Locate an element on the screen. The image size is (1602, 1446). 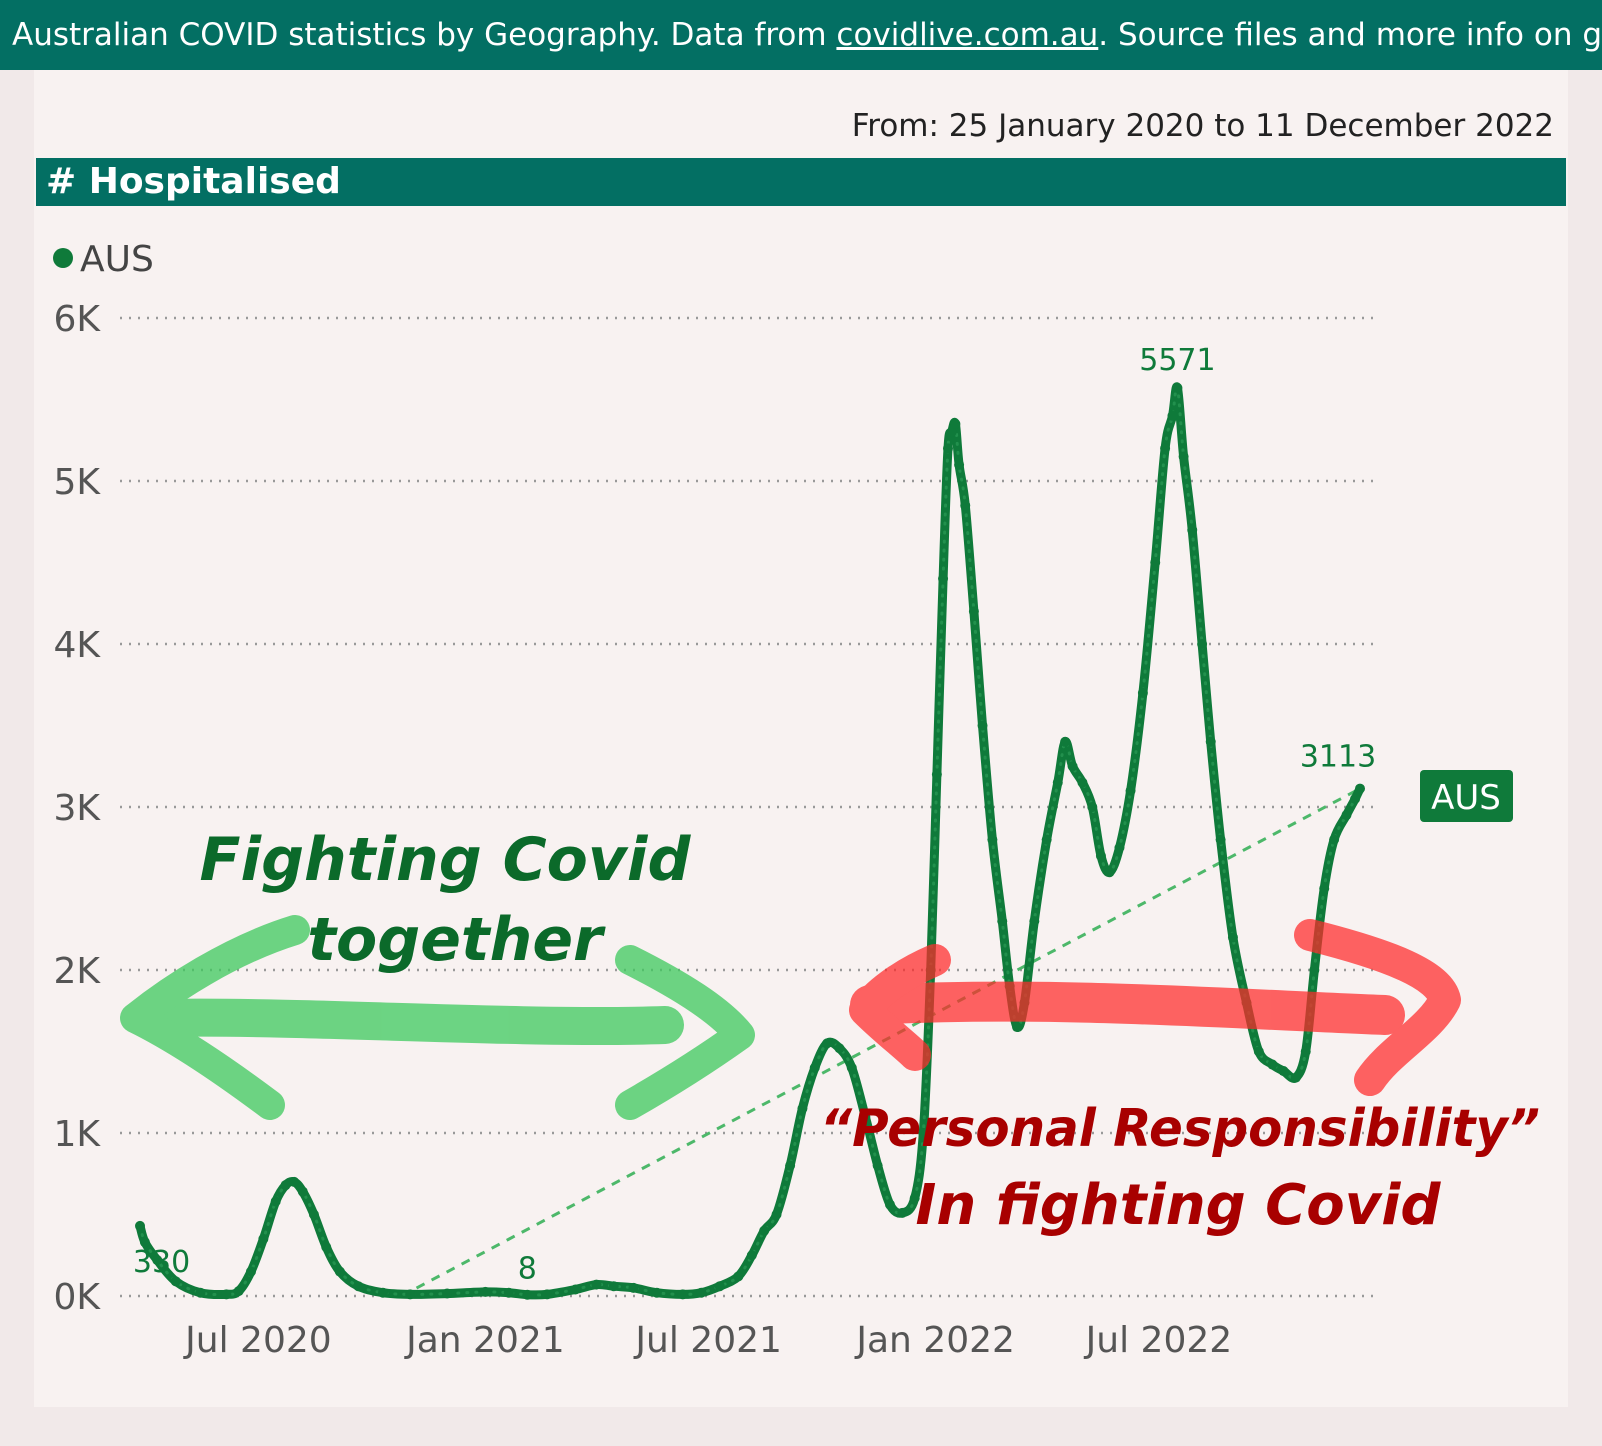
red-annotation-line2: In fighting Covid is located at coordinates (1179, 1205).